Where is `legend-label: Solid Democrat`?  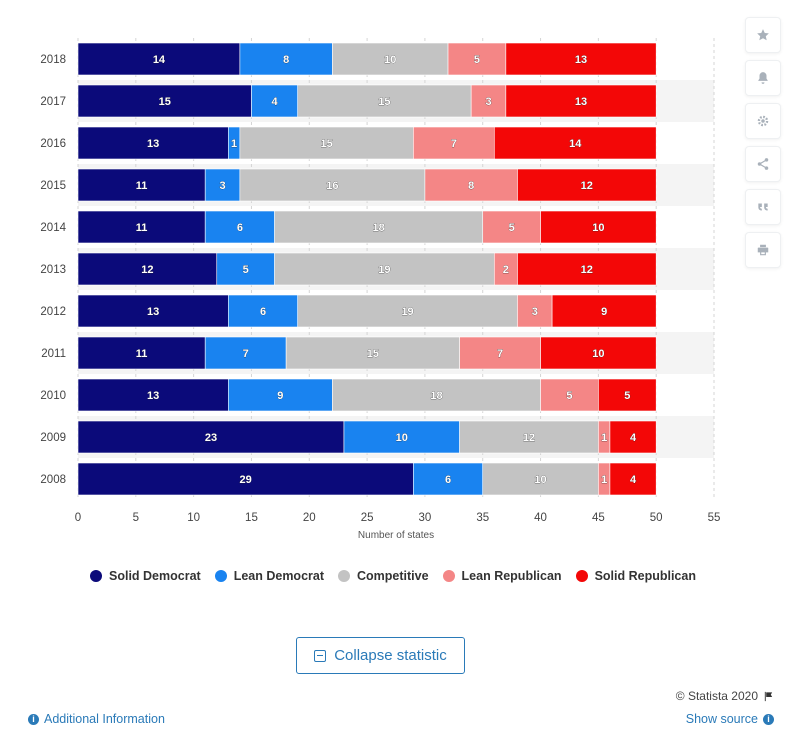 legend-label: Solid Democrat is located at coordinates (155, 576).